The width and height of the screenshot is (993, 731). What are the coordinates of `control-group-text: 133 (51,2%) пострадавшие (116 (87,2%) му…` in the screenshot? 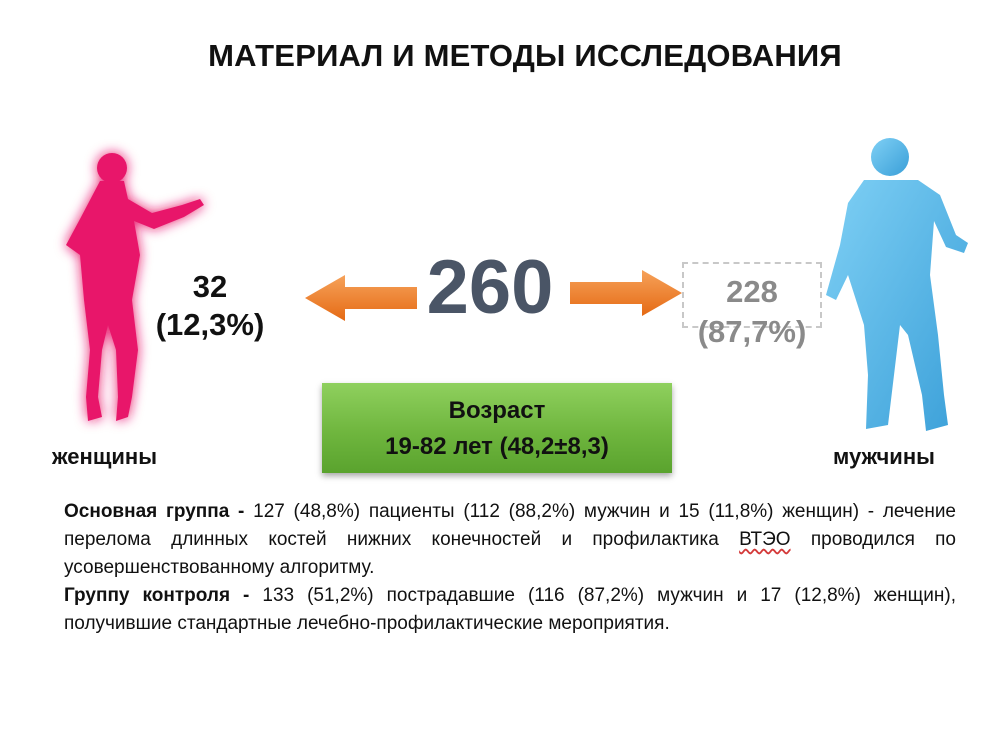 It's located at (510, 609).